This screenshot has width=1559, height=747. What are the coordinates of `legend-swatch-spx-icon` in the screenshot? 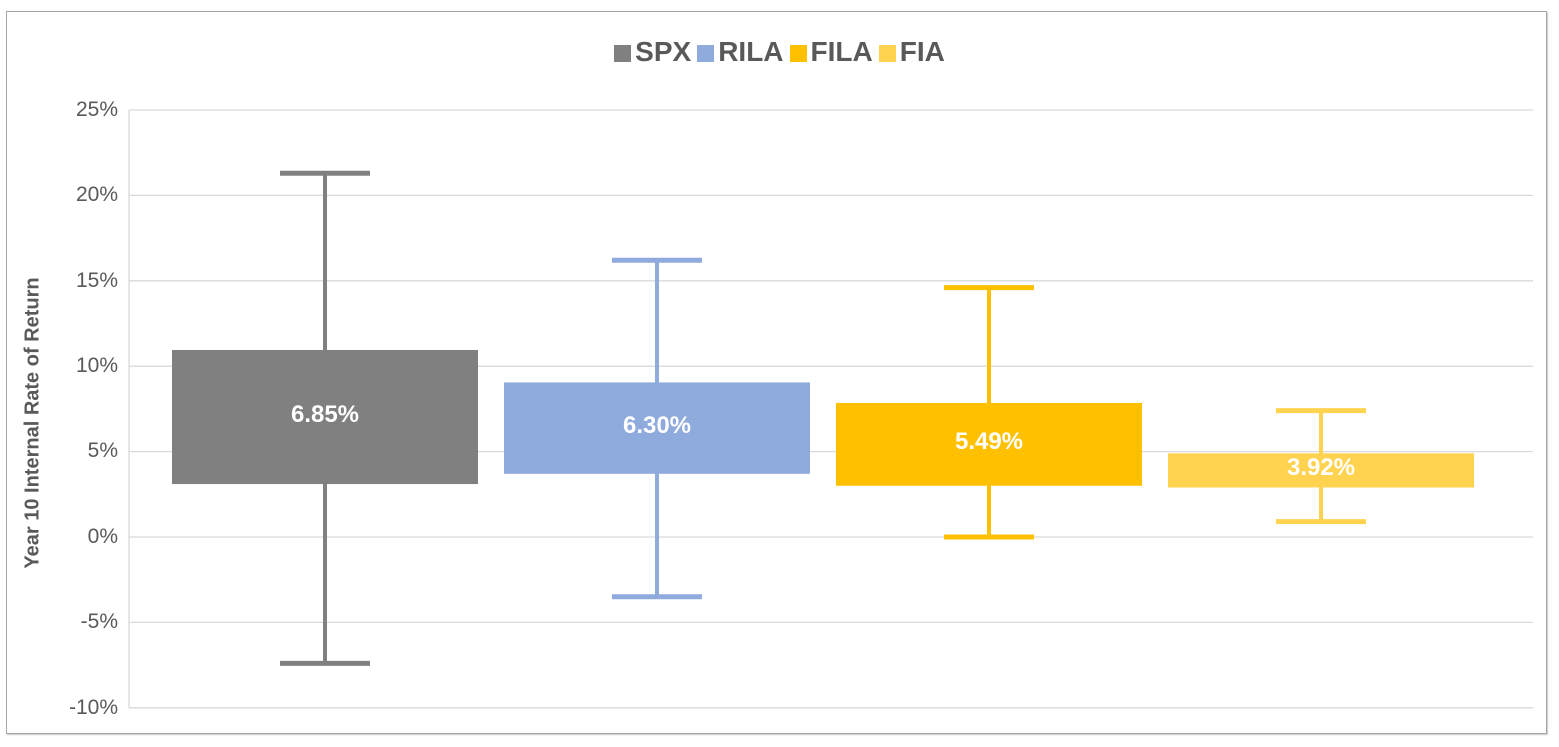 It's located at (623, 53).